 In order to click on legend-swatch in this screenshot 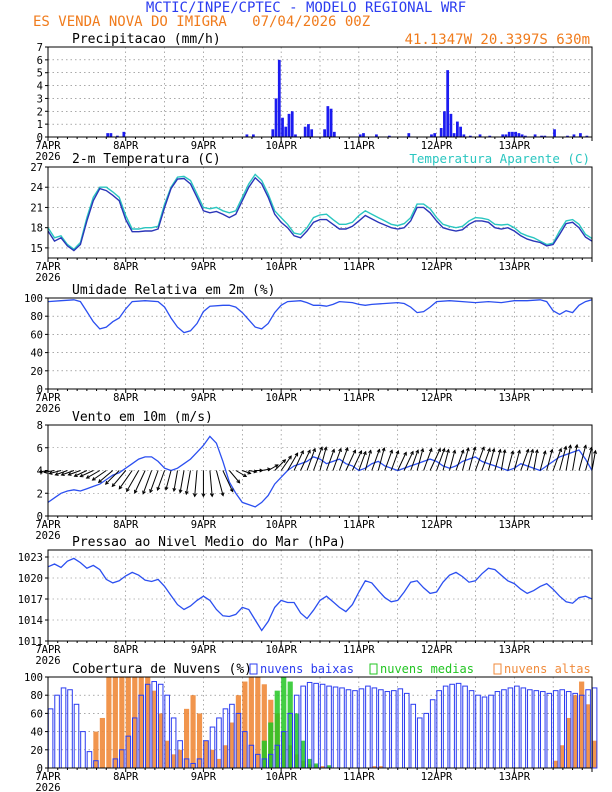, I will do `click(497, 669)`.